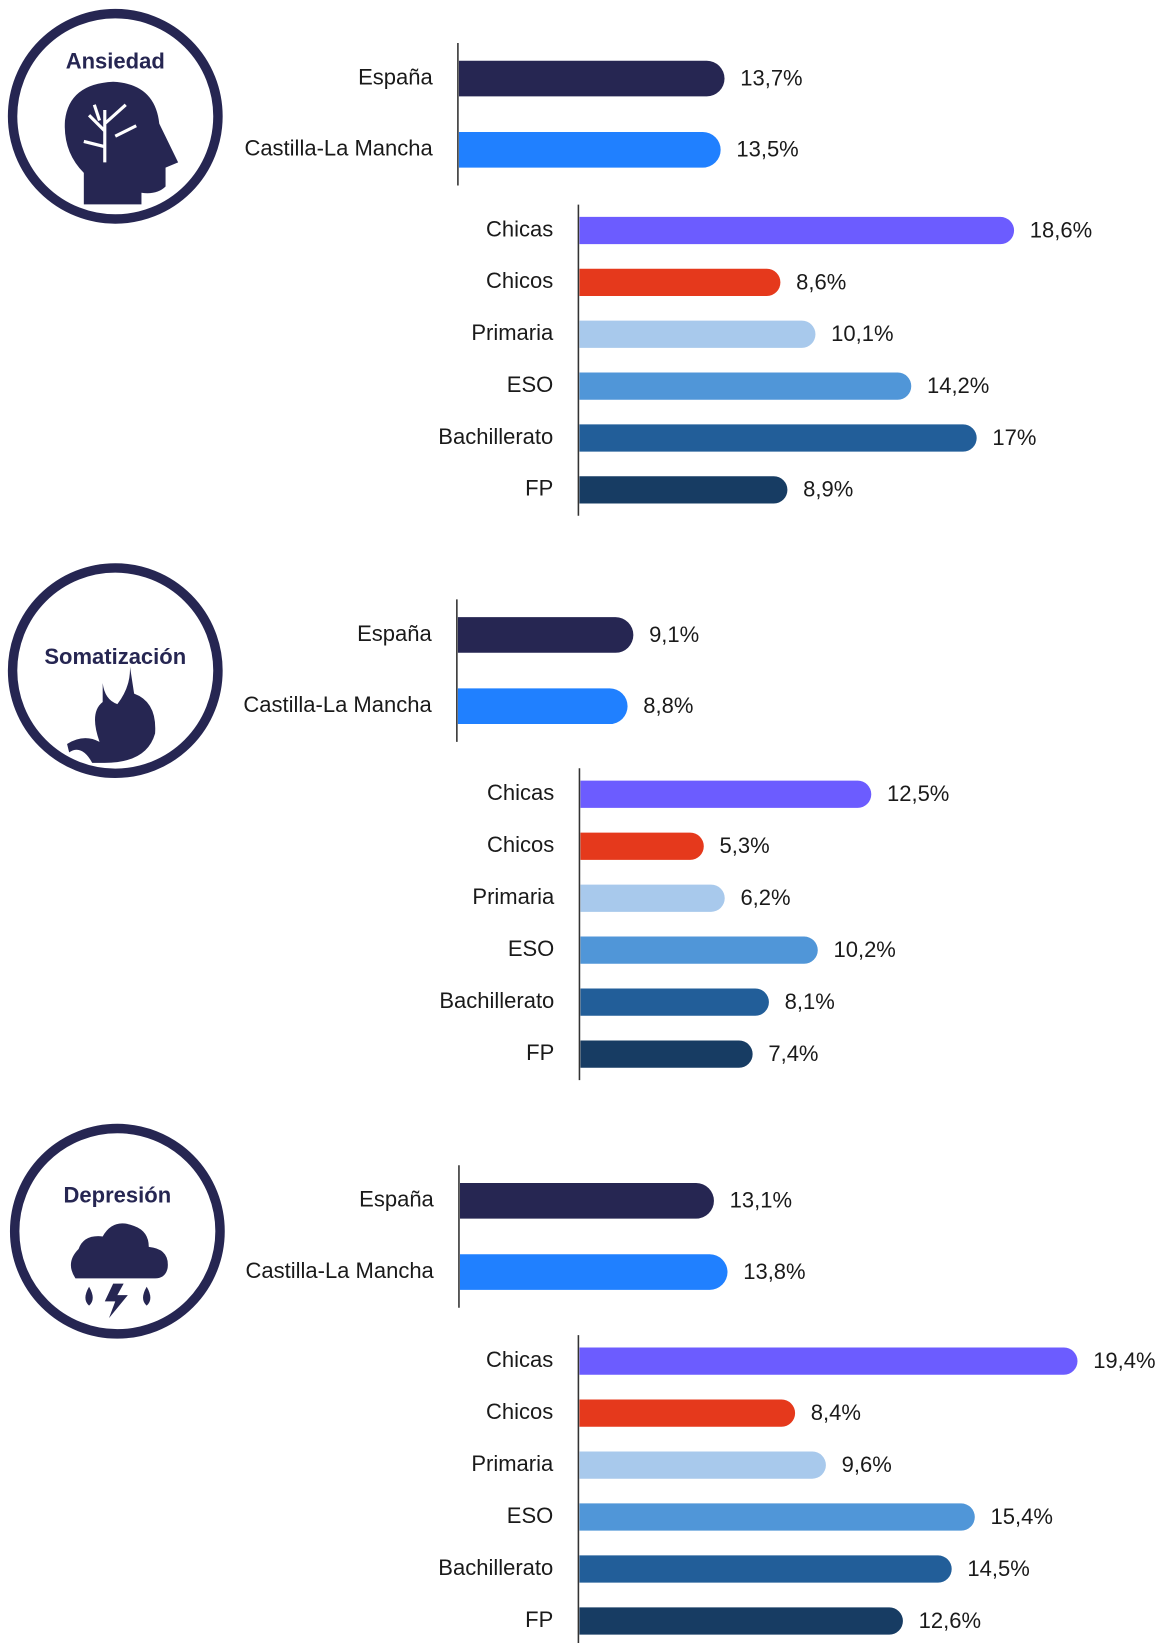 The image size is (1161, 1643). I want to click on value-label: 5,3%, so click(745, 845).